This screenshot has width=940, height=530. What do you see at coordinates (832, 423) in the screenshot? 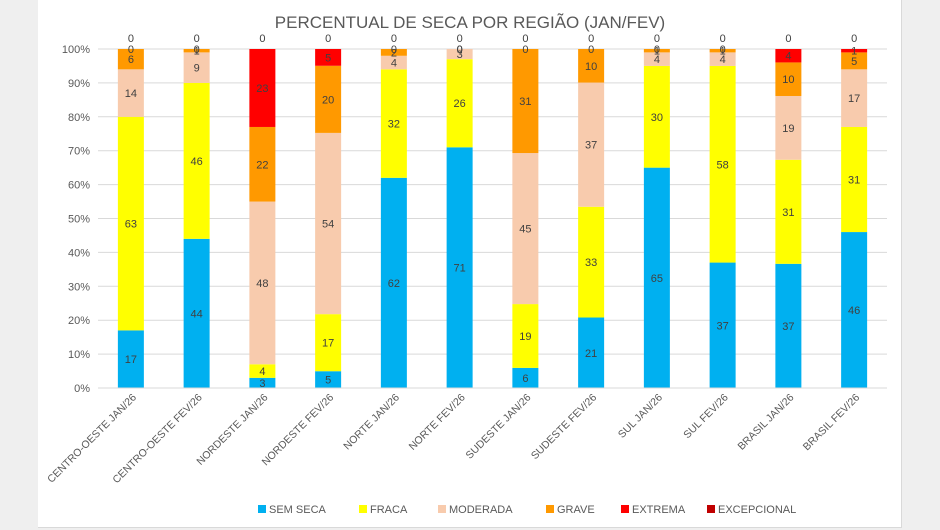
I see `x-tick-label: BRASIL FEV/26` at bounding box center [832, 423].